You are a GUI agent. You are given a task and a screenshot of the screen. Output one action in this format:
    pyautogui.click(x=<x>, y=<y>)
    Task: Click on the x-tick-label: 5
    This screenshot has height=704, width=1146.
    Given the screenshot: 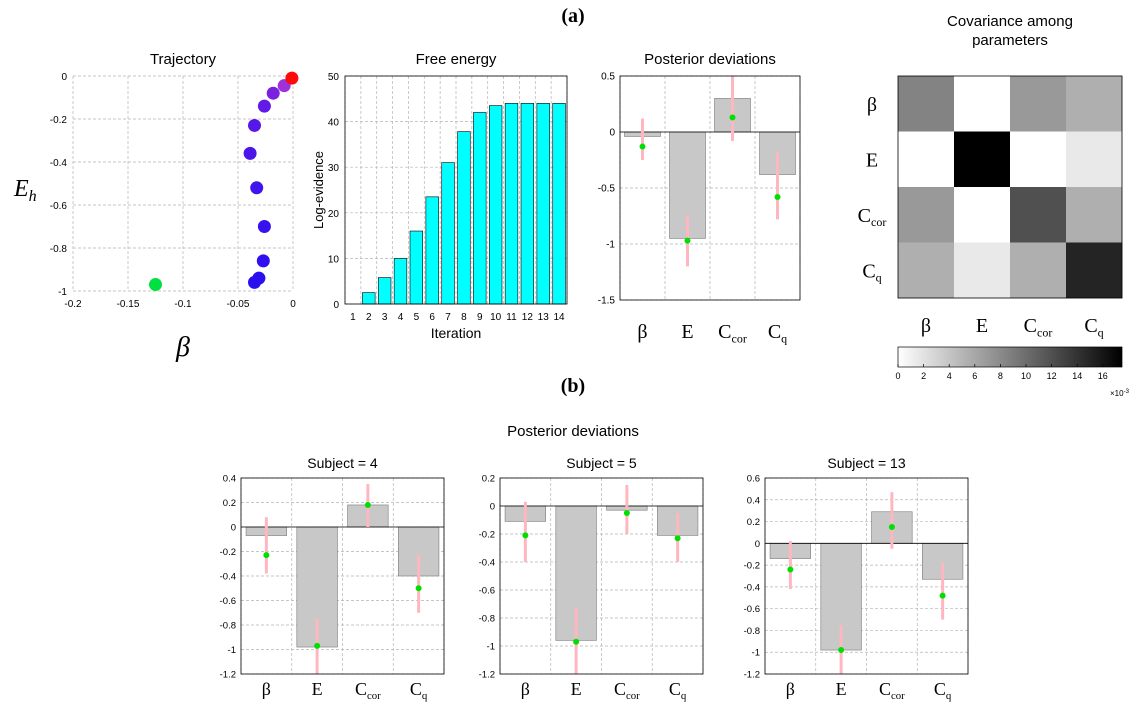 What is the action you would take?
    pyautogui.click(x=417, y=317)
    